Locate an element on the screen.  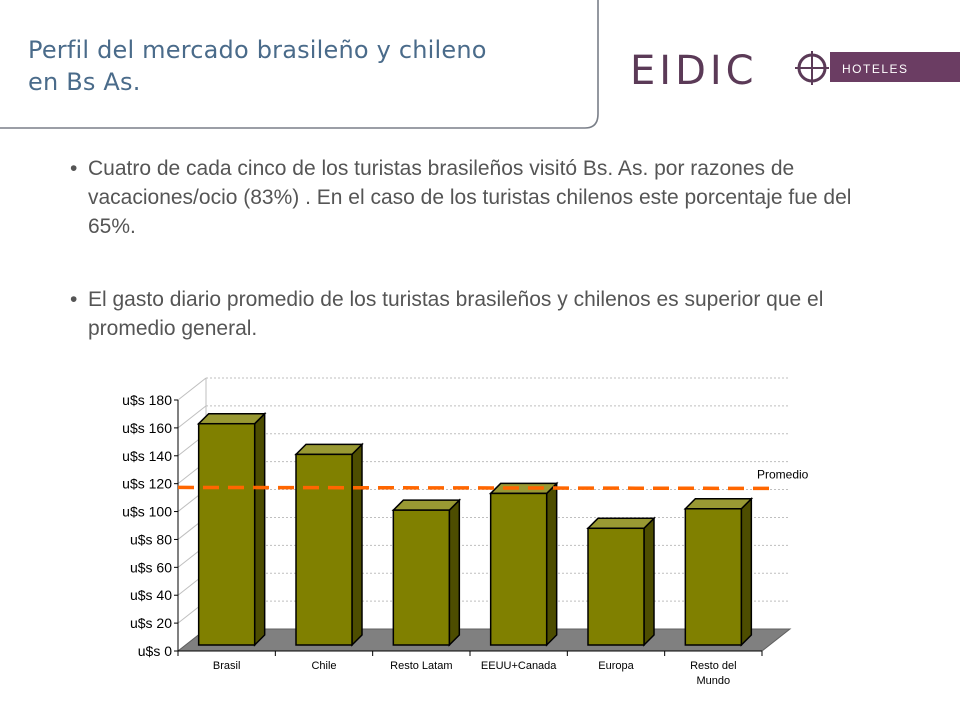
y-tick-label: u$s 0 is located at coordinates (155, 651).